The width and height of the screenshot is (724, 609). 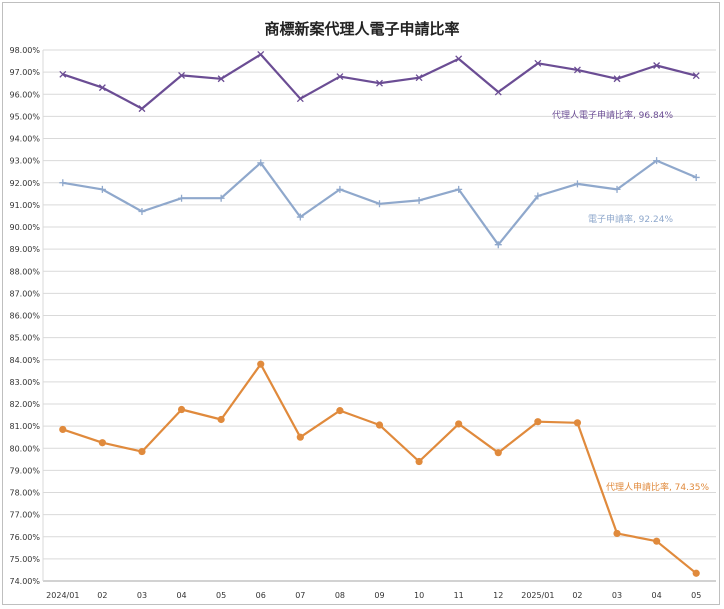 What do you see at coordinates (24, 470) in the screenshot?
I see `y-tick-label: 79.00%` at bounding box center [24, 470].